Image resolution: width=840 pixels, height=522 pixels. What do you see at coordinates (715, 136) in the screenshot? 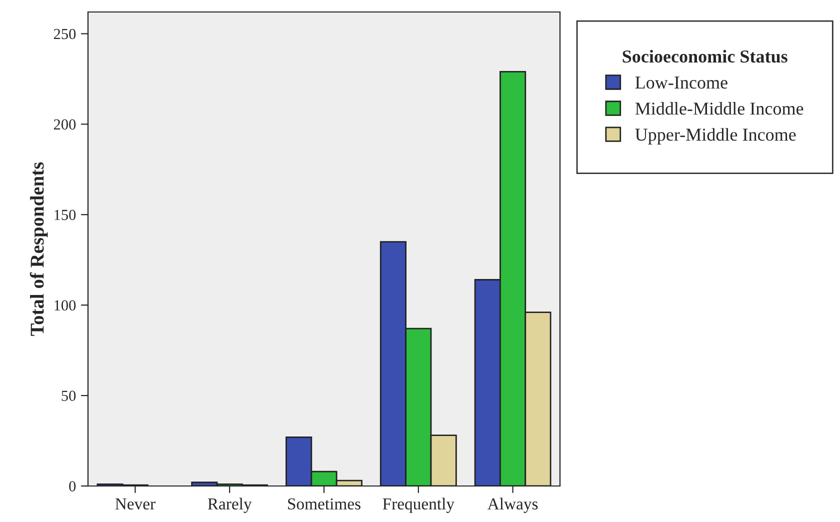
I see `legend-label: Upper-Middle Income` at bounding box center [715, 136].